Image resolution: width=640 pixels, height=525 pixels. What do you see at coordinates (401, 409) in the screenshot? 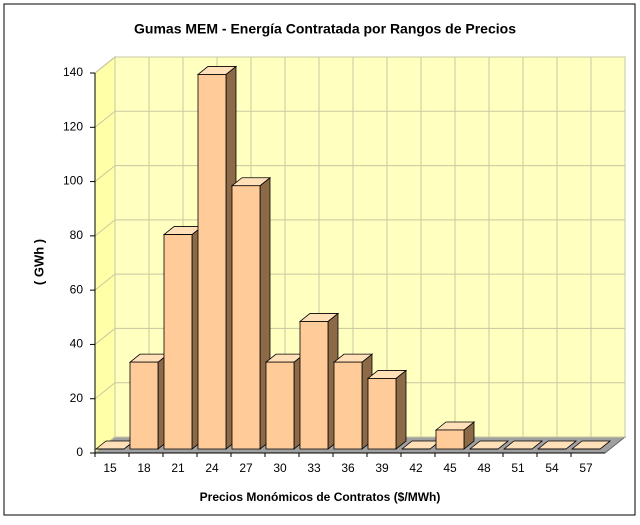
I see `bar-side` at bounding box center [401, 409].